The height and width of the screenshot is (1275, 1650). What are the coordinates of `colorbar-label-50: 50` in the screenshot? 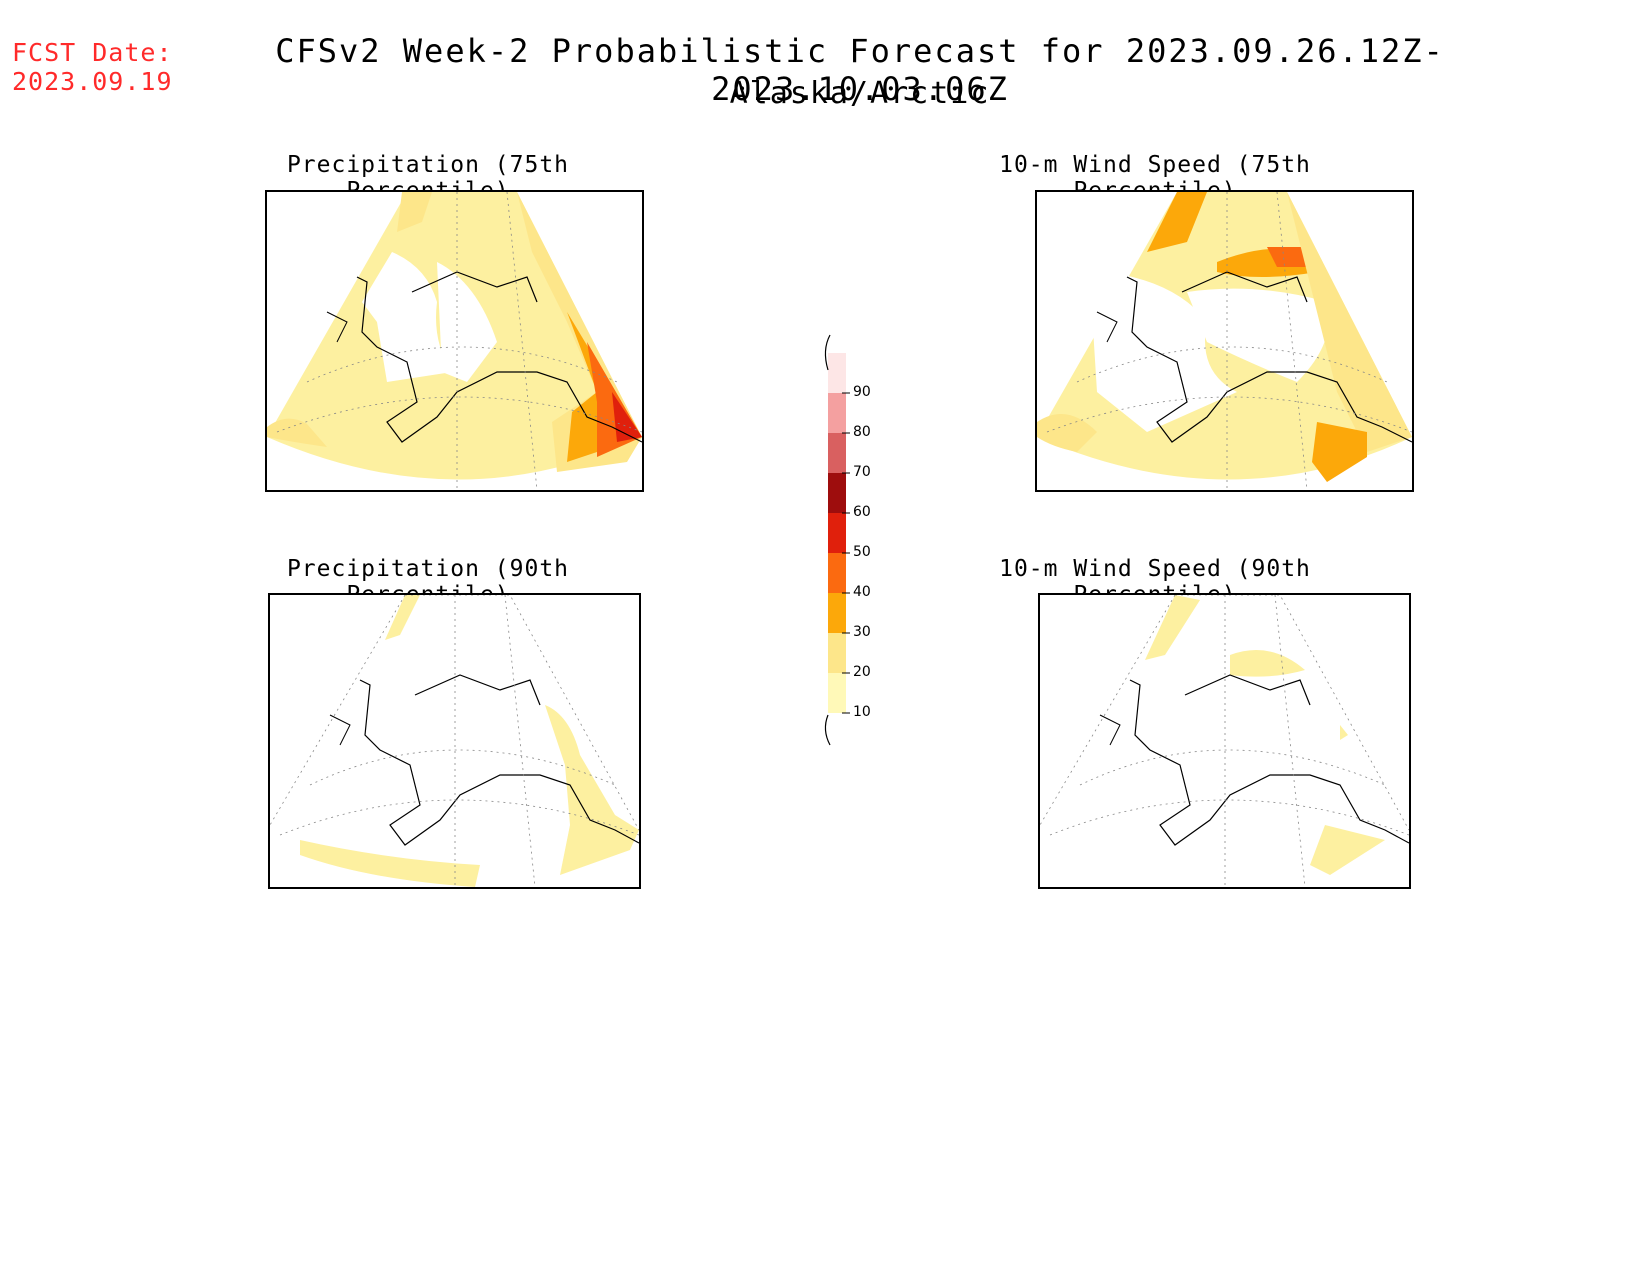 It's located at (862, 552).